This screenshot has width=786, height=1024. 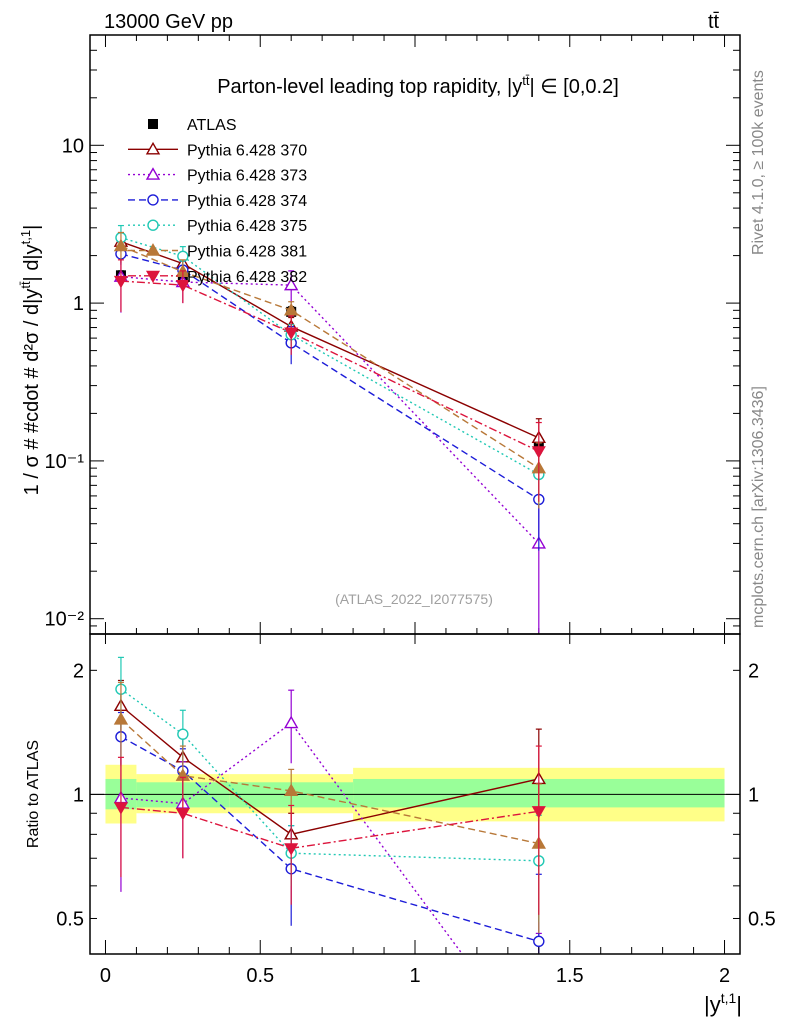 I want to click on legend-item: Pythia 6.428 373, so click(x=217, y=176).